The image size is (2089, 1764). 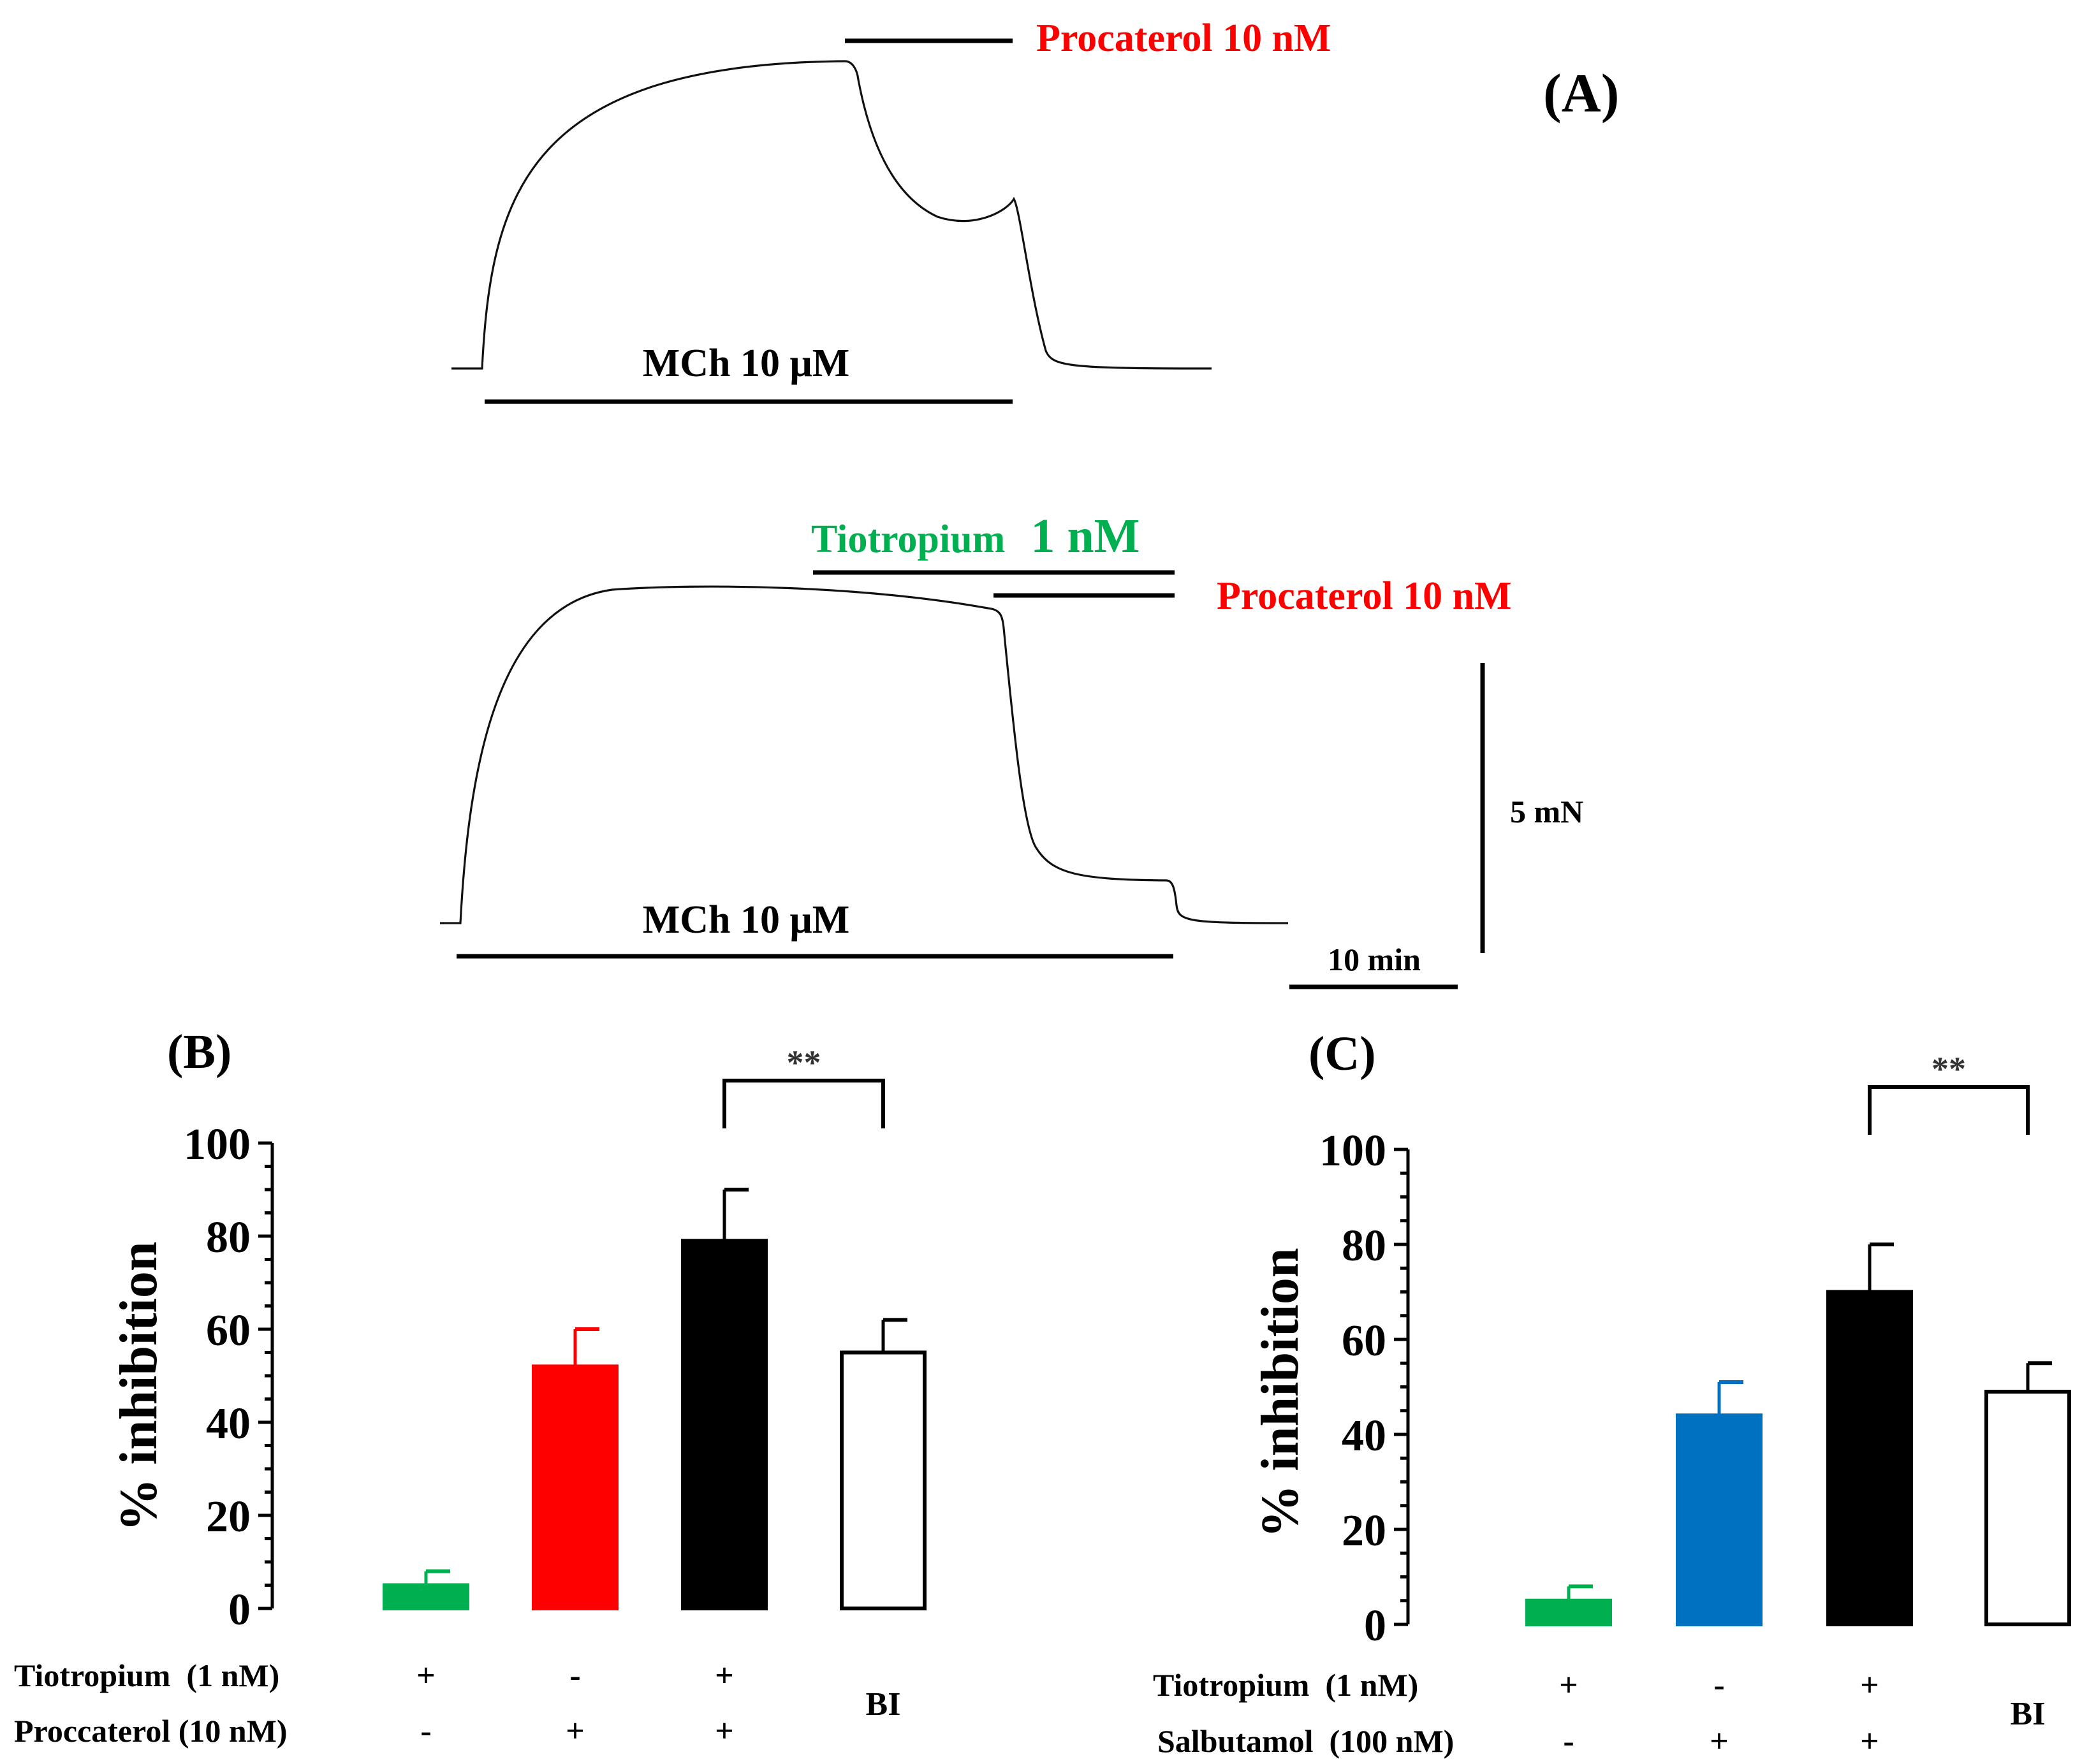 What do you see at coordinates (1352, 1151) in the screenshot?
I see `panel-c-y-tick-label: 100` at bounding box center [1352, 1151].